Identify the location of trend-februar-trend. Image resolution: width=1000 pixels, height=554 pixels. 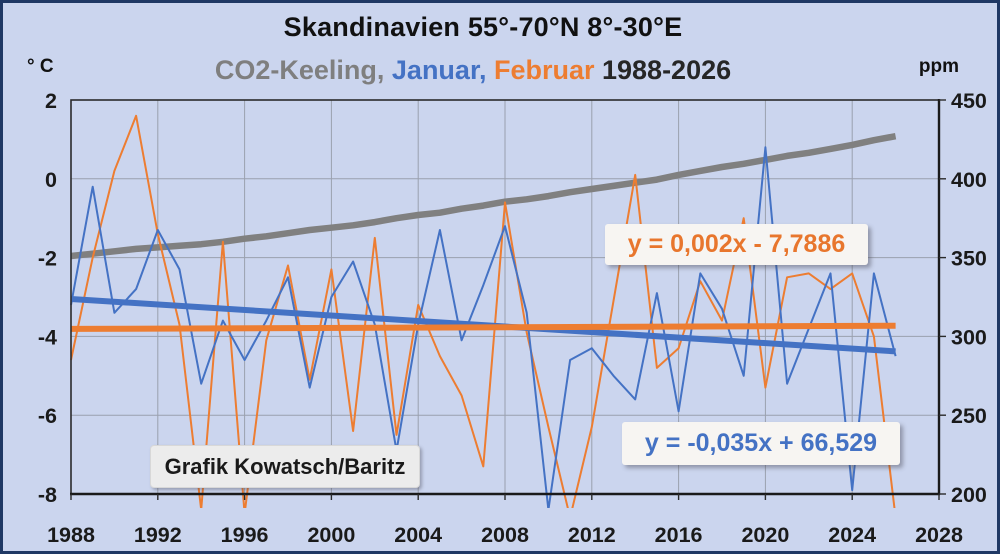
(483, 327).